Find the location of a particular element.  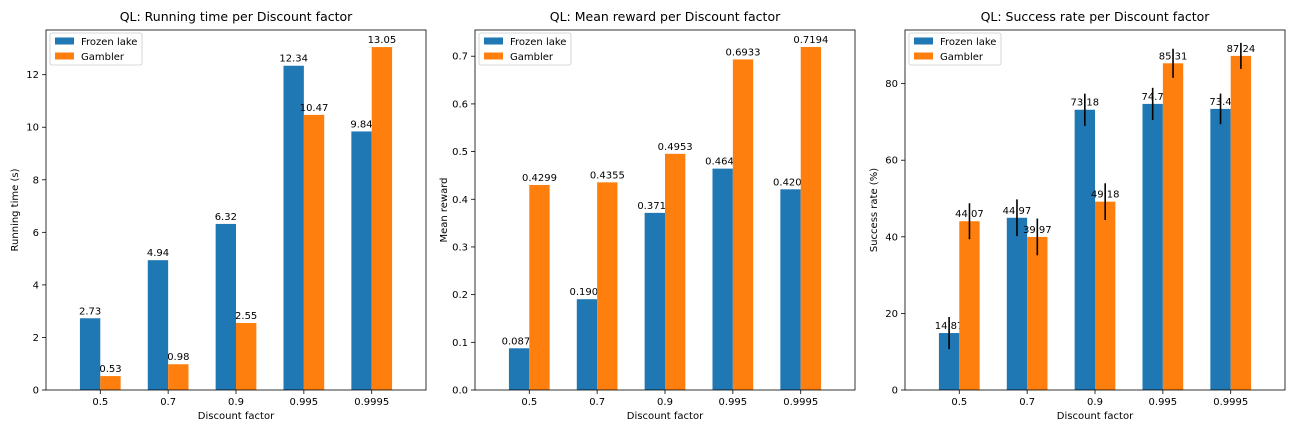

data-label: 0.4953 is located at coordinates (675, 147).